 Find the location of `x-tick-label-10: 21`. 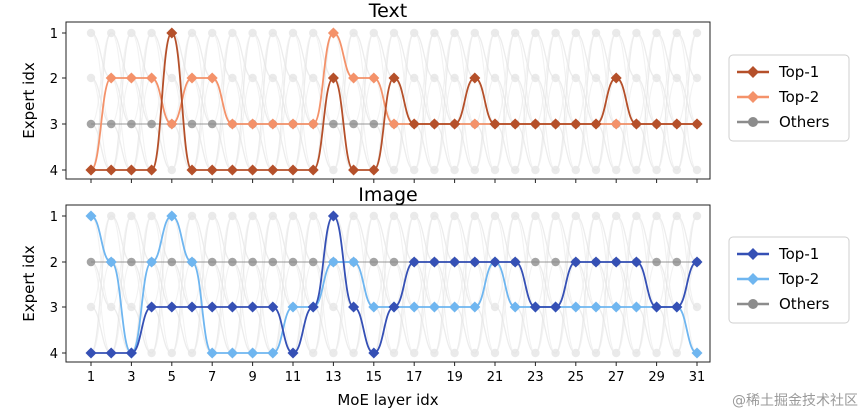

x-tick-label-10: 21 is located at coordinates (495, 377).